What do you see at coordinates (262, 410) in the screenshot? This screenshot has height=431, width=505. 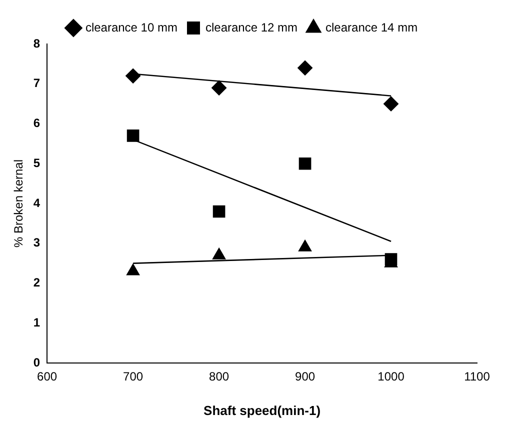 I see `x-axis-title: Shaft speed(min-1)` at bounding box center [262, 410].